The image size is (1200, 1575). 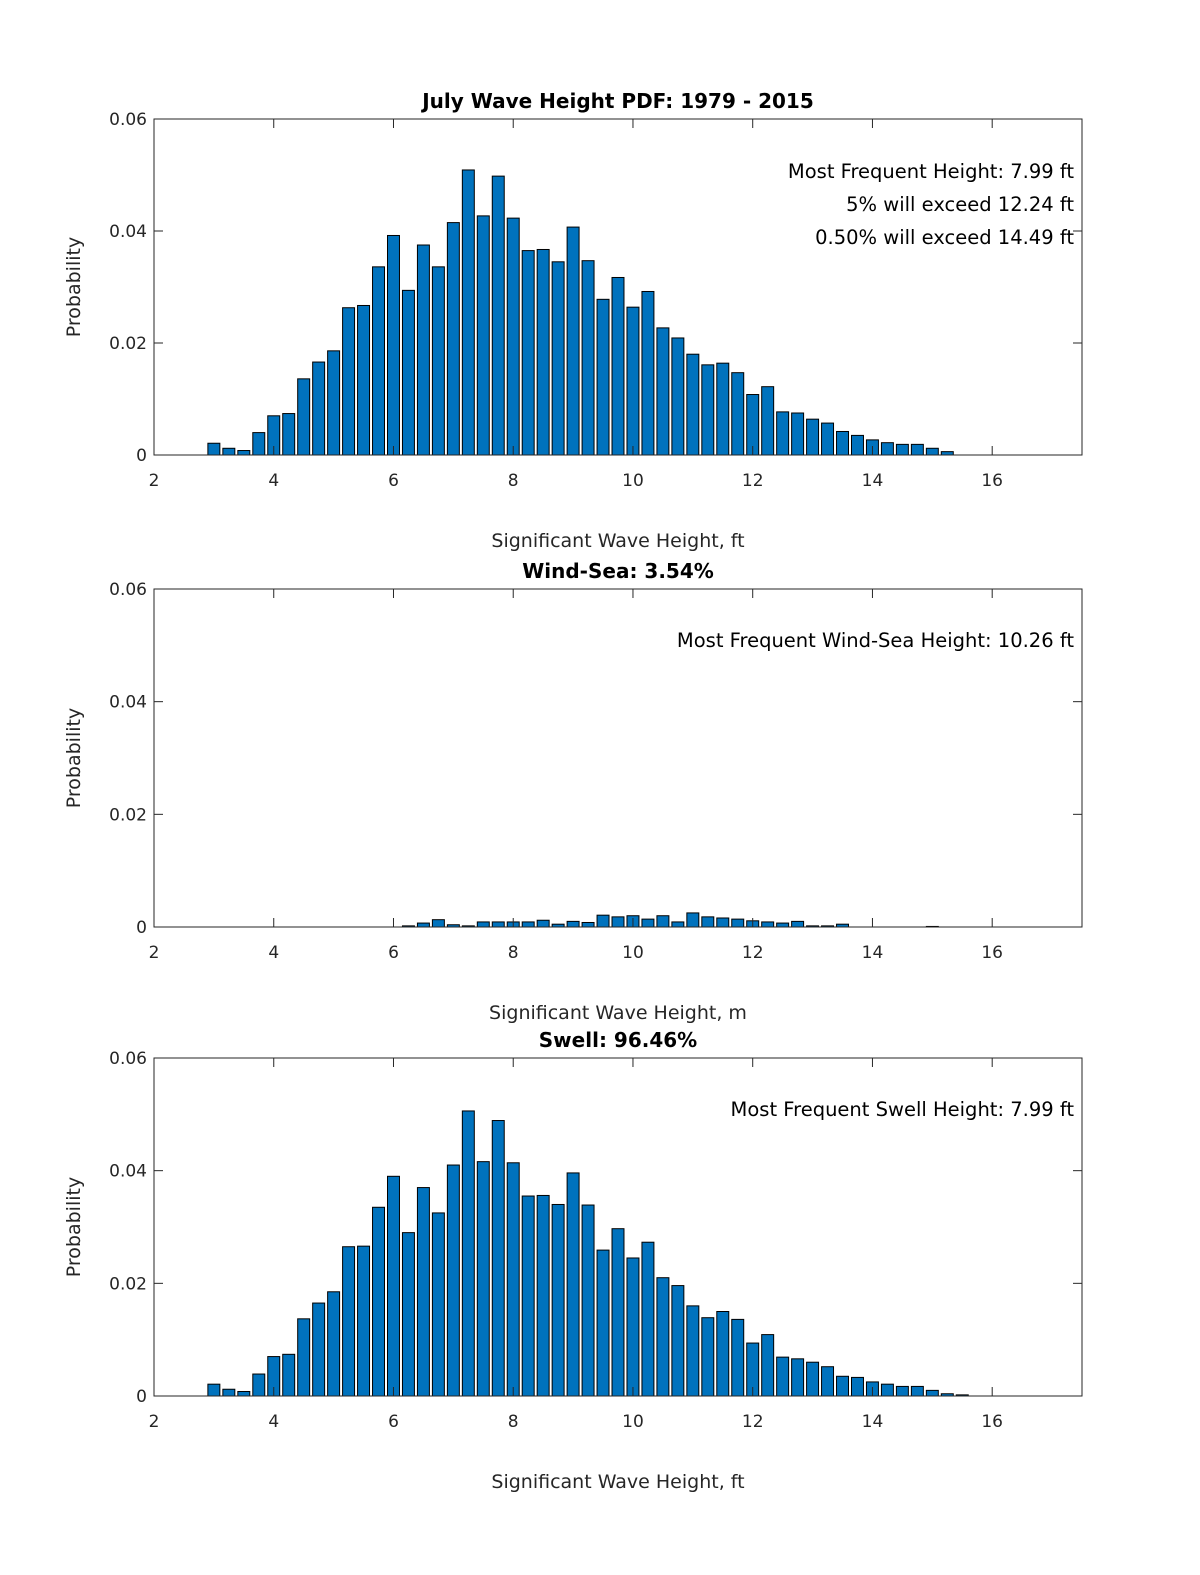 What do you see at coordinates (618, 571) in the screenshot?
I see `chart-title: Wind-Sea: 3.54%` at bounding box center [618, 571].